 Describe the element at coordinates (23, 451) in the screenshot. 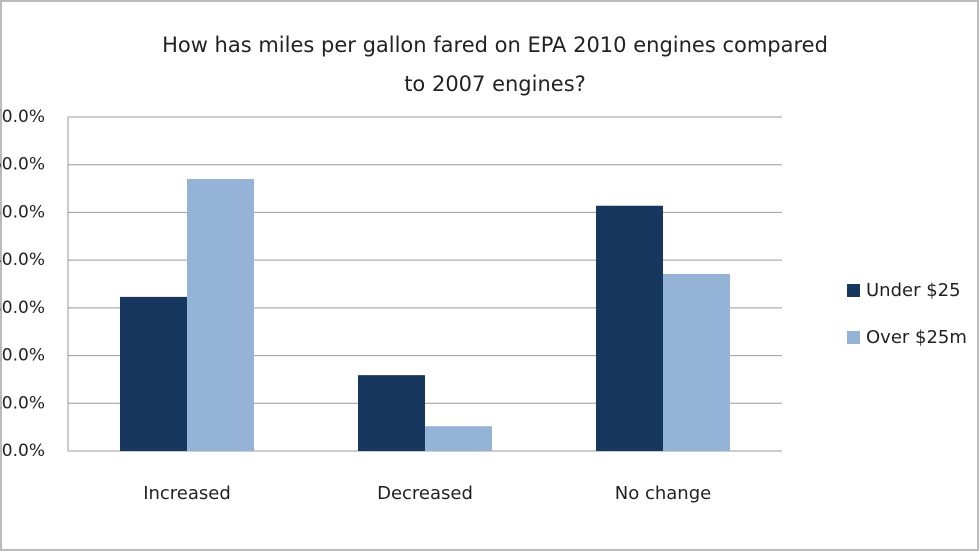

I see `y-tick-label: 0.0%` at that location.